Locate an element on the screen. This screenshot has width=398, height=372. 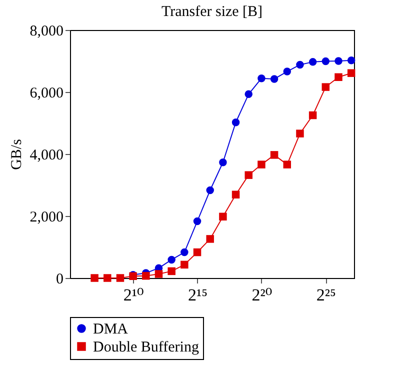
chart-title: Transfer size [B] is located at coordinates (212, 12).